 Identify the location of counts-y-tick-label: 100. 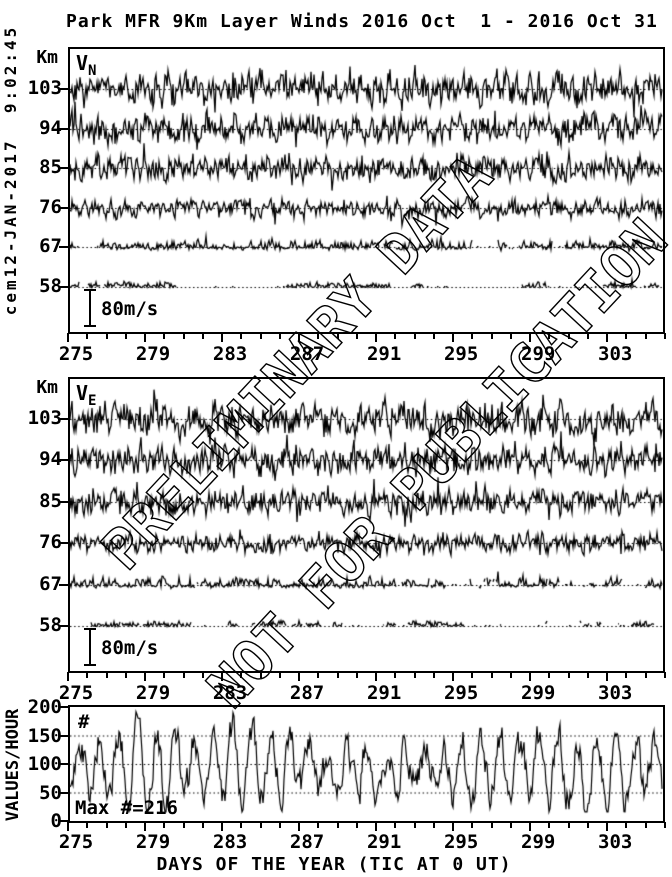
(44, 764).